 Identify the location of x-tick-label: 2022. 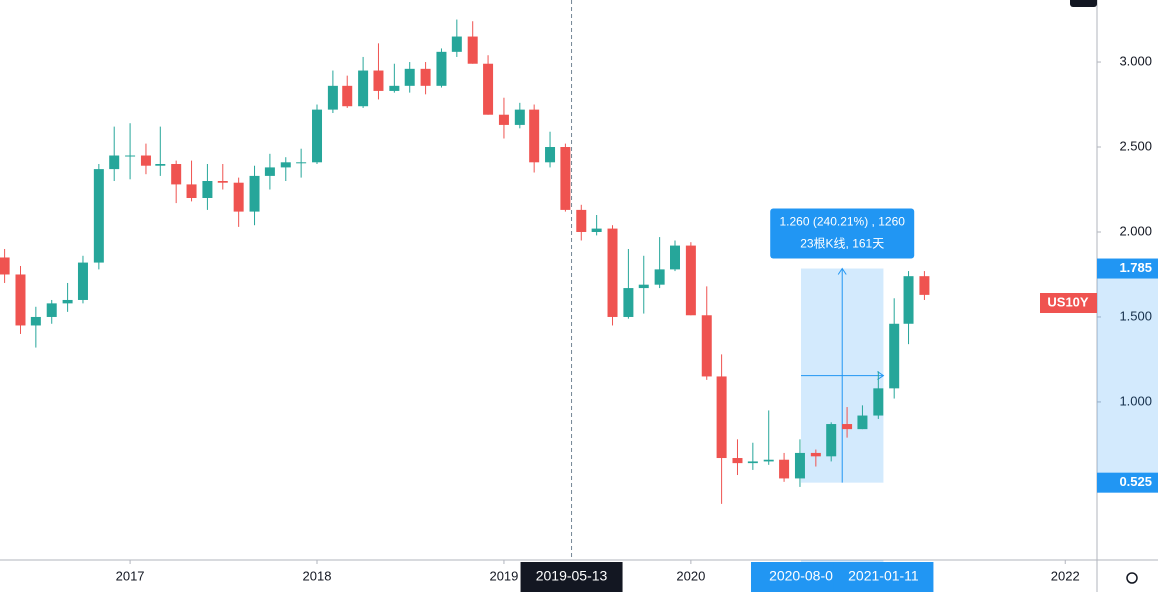
(1065, 575).